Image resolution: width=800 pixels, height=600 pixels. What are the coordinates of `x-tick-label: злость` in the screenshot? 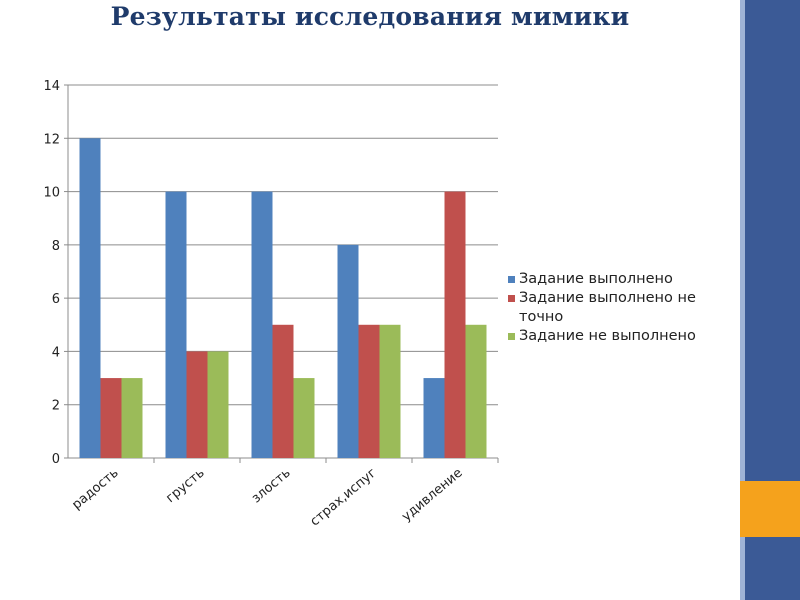 It's located at (271, 486).